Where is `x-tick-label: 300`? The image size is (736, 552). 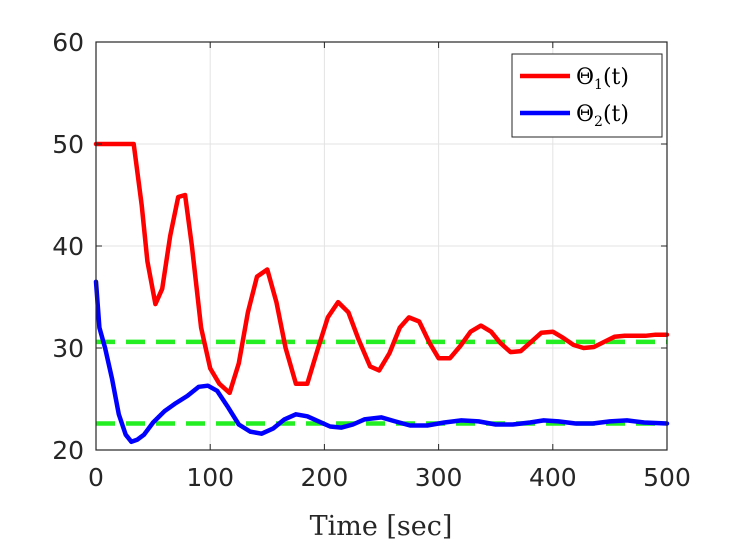
x-tick-label: 300 is located at coordinates (439, 477).